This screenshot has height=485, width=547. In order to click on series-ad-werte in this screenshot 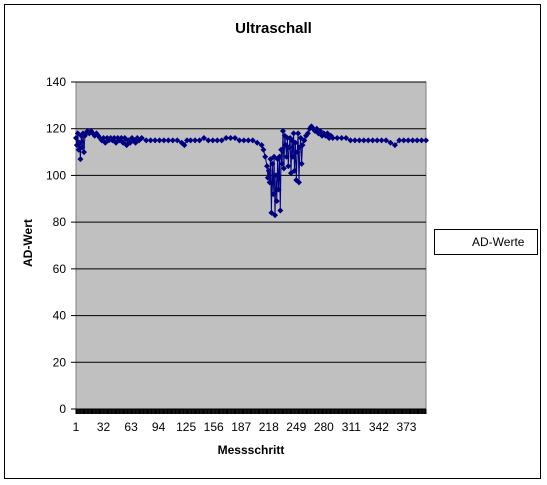, I will do `click(251, 171)`.